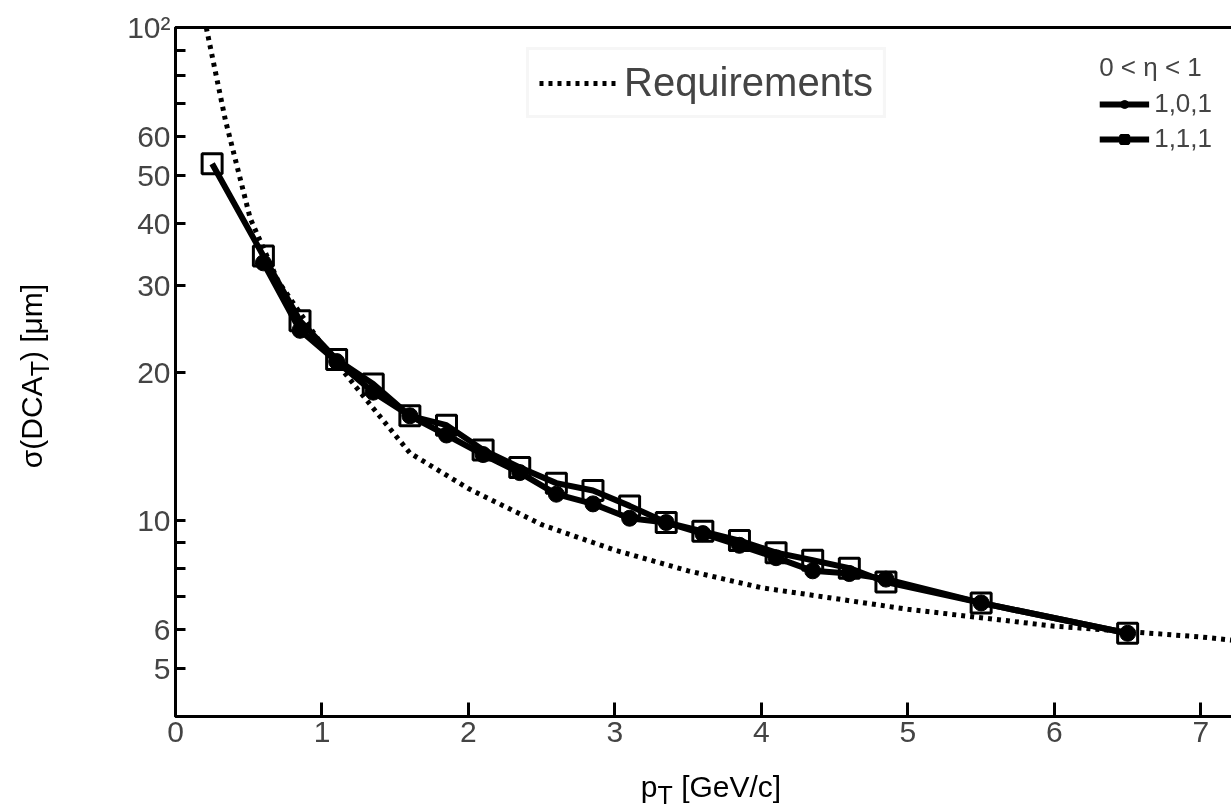 The image size is (1231, 811). What do you see at coordinates (175, 731) in the screenshot?
I see `x-tick-label: 0` at bounding box center [175, 731].